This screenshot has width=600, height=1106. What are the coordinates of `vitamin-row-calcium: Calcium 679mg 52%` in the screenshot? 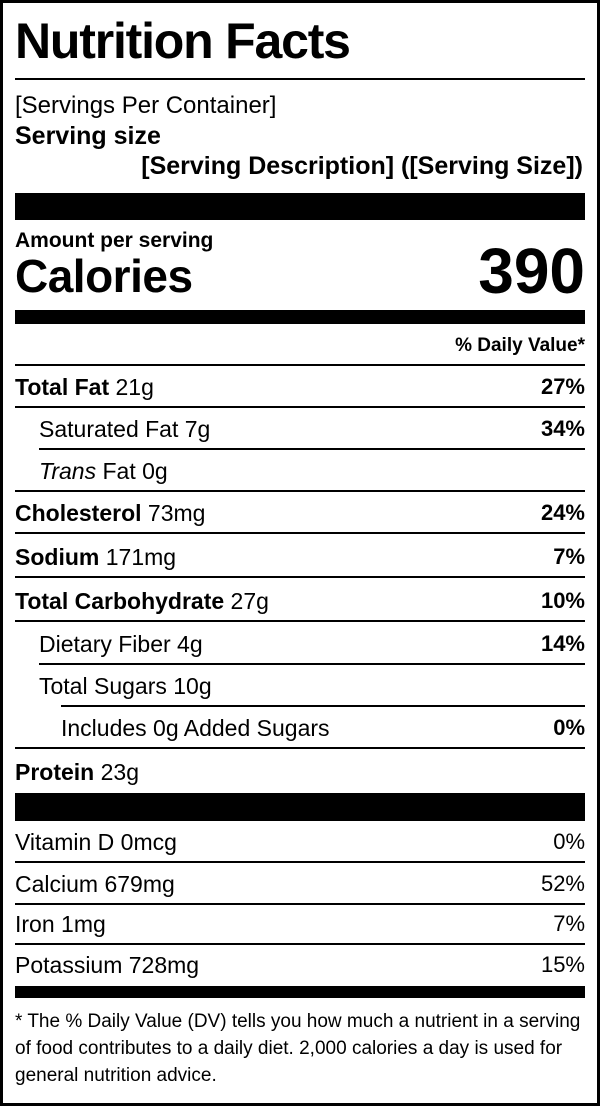 It's located at (300, 884).